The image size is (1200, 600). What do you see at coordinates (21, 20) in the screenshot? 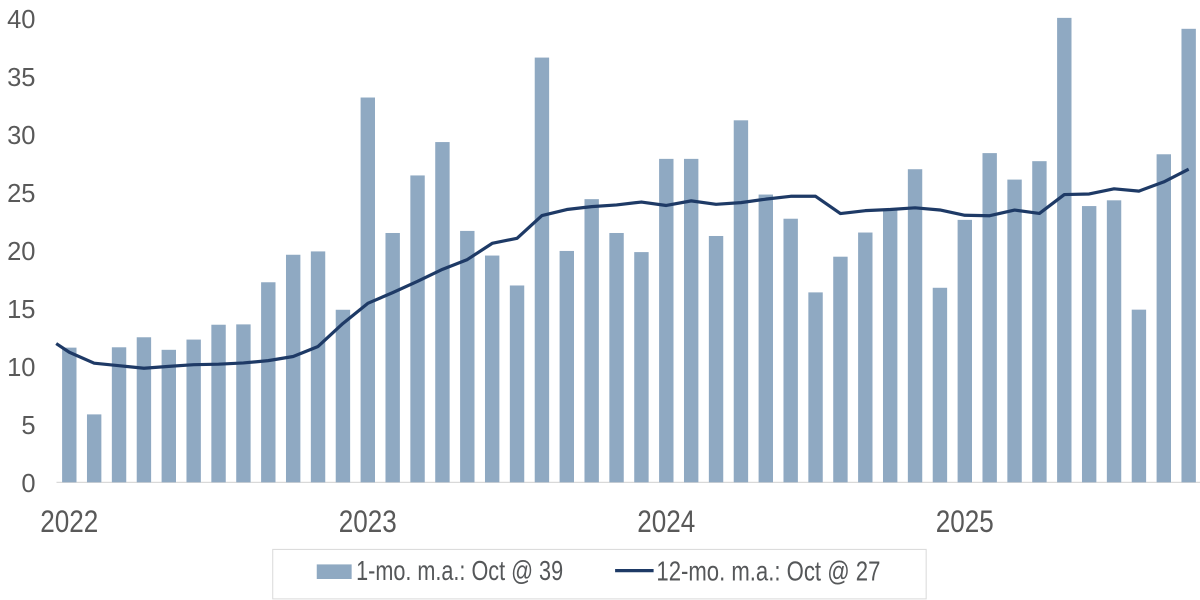
I see `svg-text: 40` at bounding box center [21, 20].